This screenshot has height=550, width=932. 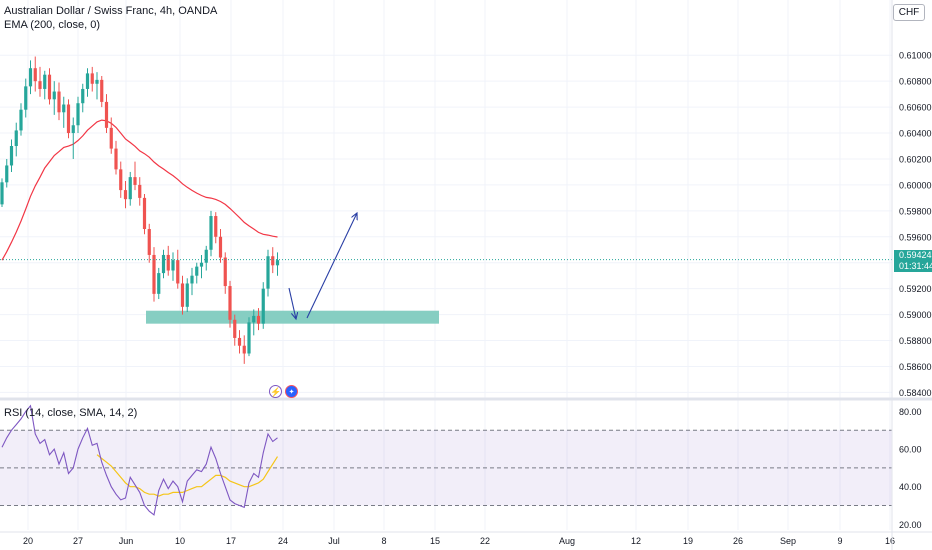 I want to click on support-zone-rect, so click(x=292, y=317).